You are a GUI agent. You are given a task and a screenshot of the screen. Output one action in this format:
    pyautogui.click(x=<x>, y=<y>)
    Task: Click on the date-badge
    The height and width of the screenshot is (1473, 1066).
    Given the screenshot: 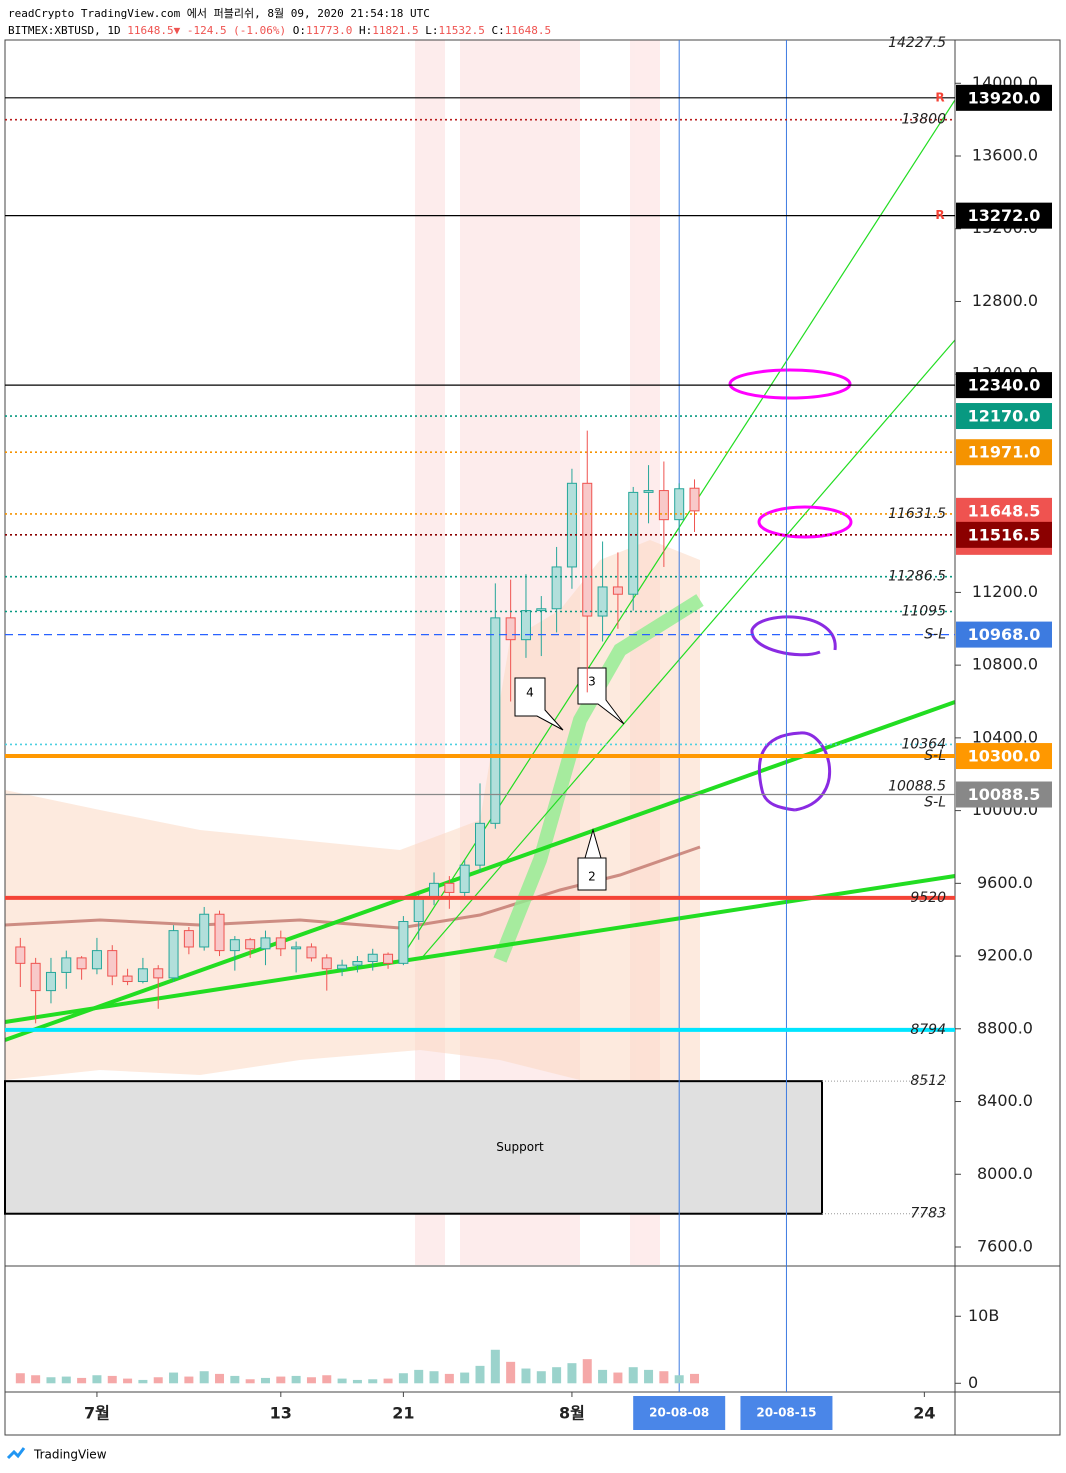 What is the action you would take?
    pyautogui.click(x=786, y=1413)
    